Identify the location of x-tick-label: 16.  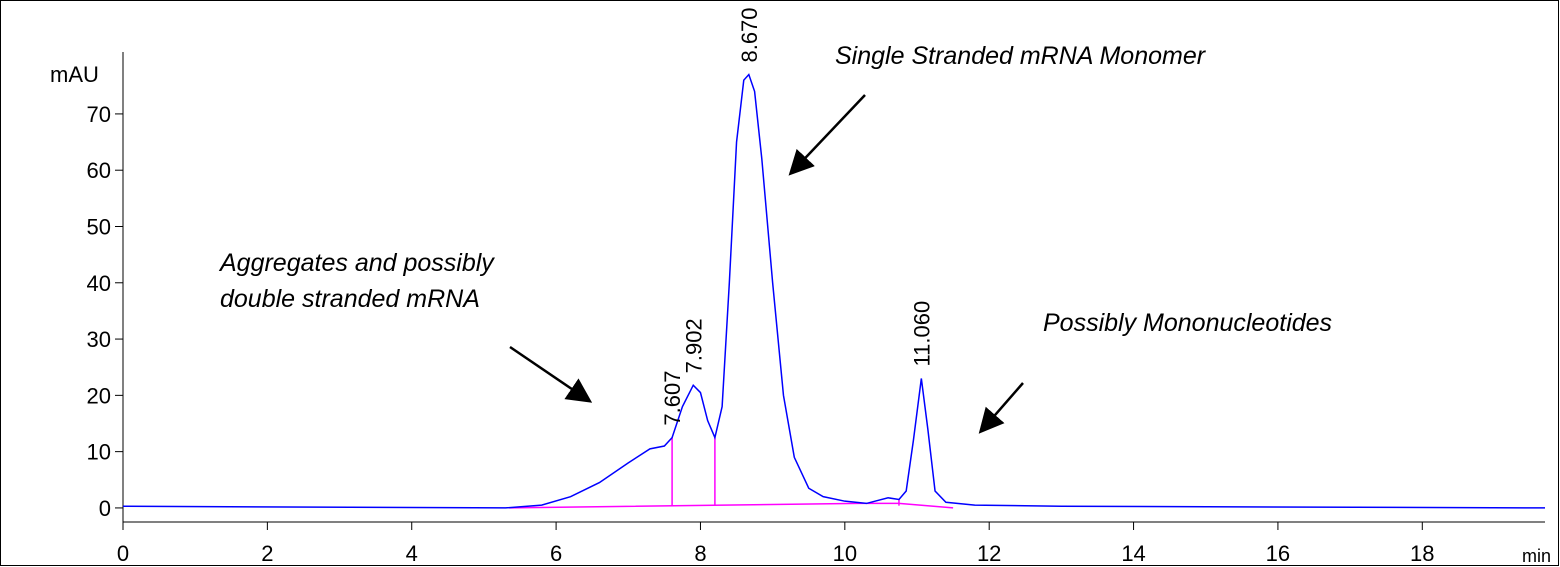
(1278, 553).